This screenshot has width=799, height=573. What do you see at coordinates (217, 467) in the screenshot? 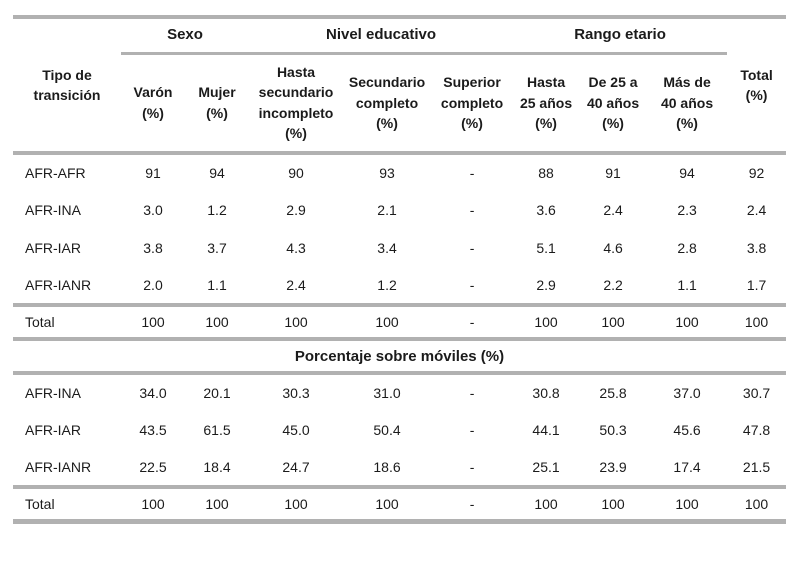
I see `cell-value: 18.4` at bounding box center [217, 467].